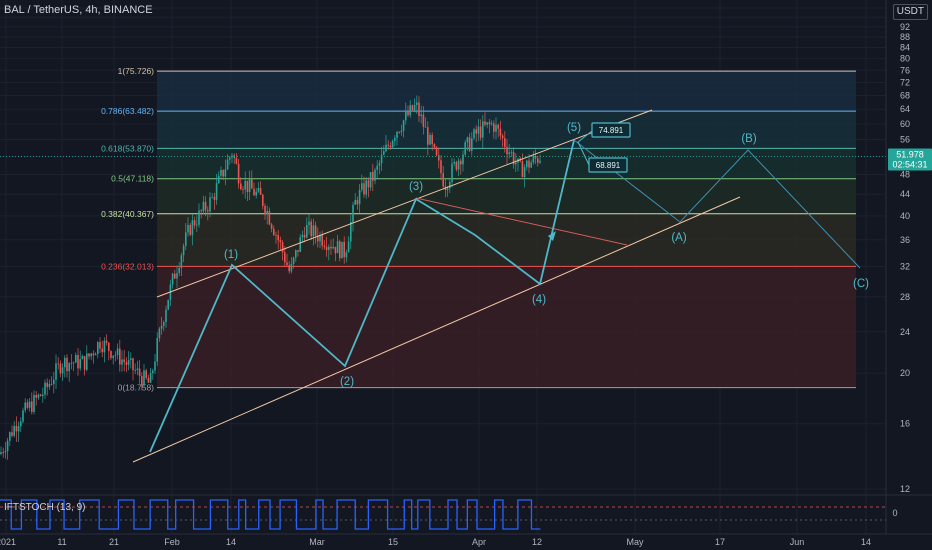 This screenshot has height=550, width=932. What do you see at coordinates (894, 513) in the screenshot?
I see `indicator-axis-tick: 0` at bounding box center [894, 513].